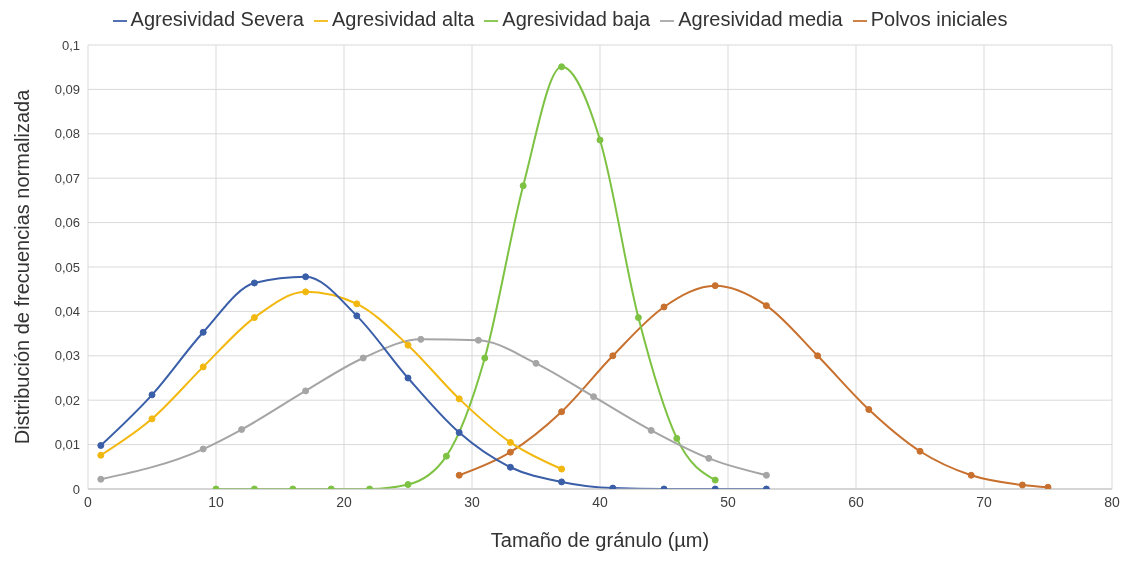  I want to click on x-tick-label: 30, so click(472, 501).